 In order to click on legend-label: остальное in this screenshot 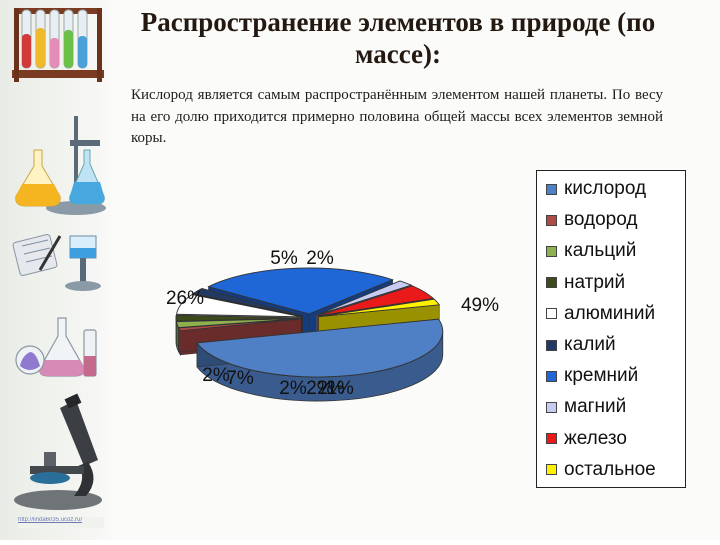, I will do `click(610, 469)`.